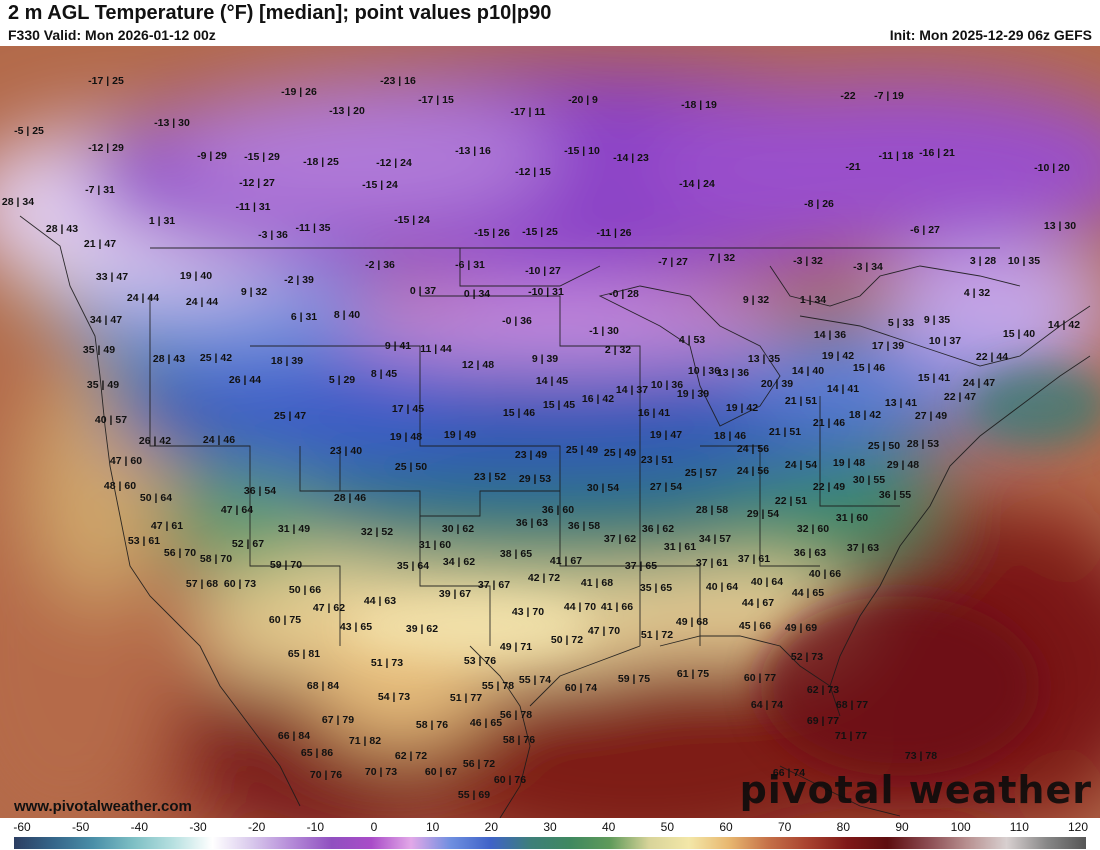 This screenshot has height=850, width=1100. What do you see at coordinates (960, 827) in the screenshot?
I see `colorbar-tick-label: 100` at bounding box center [960, 827].